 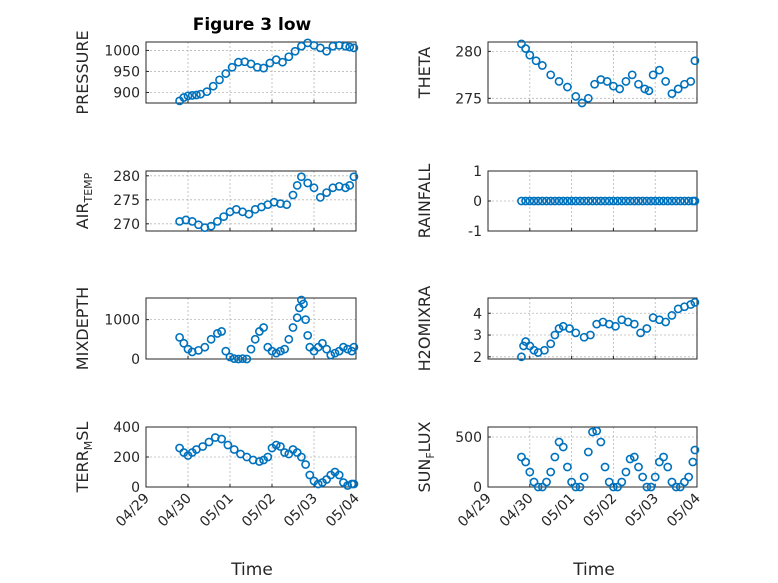 What do you see at coordinates (593, 570) in the screenshot?
I see `x-axis-label-right: Time` at bounding box center [593, 570].